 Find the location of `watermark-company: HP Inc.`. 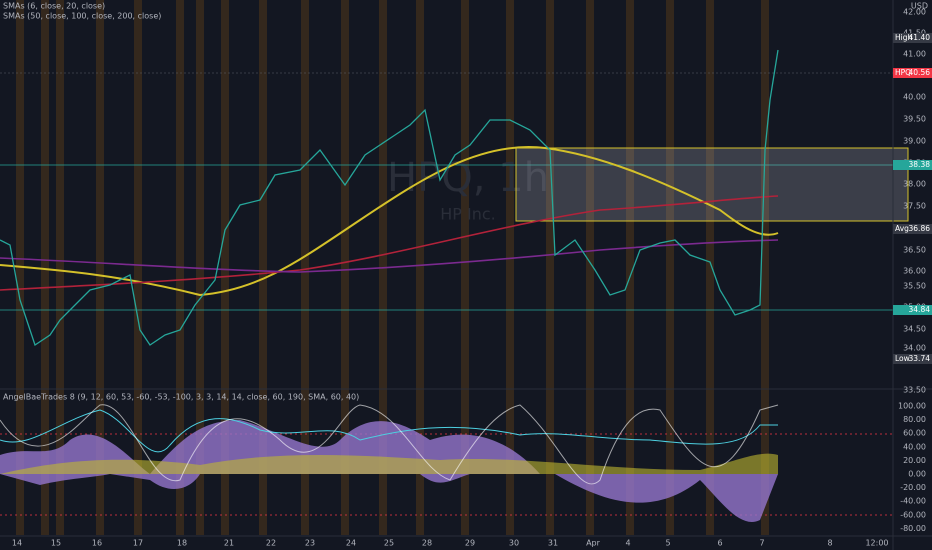

watermark-company: HP Inc. is located at coordinates (468, 214).